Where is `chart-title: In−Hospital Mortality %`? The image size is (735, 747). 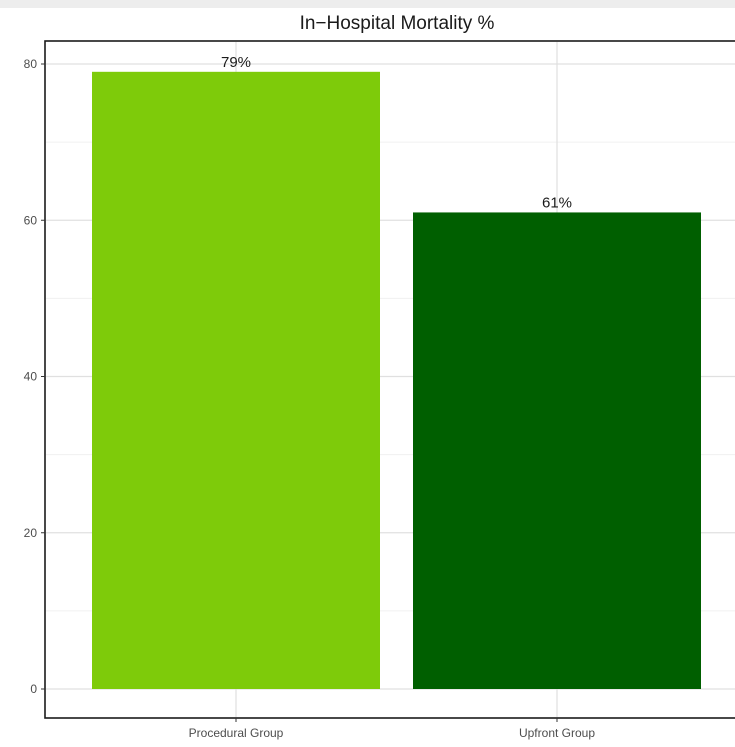
chart-title: In−Hospital Mortality % is located at coordinates (397, 23).